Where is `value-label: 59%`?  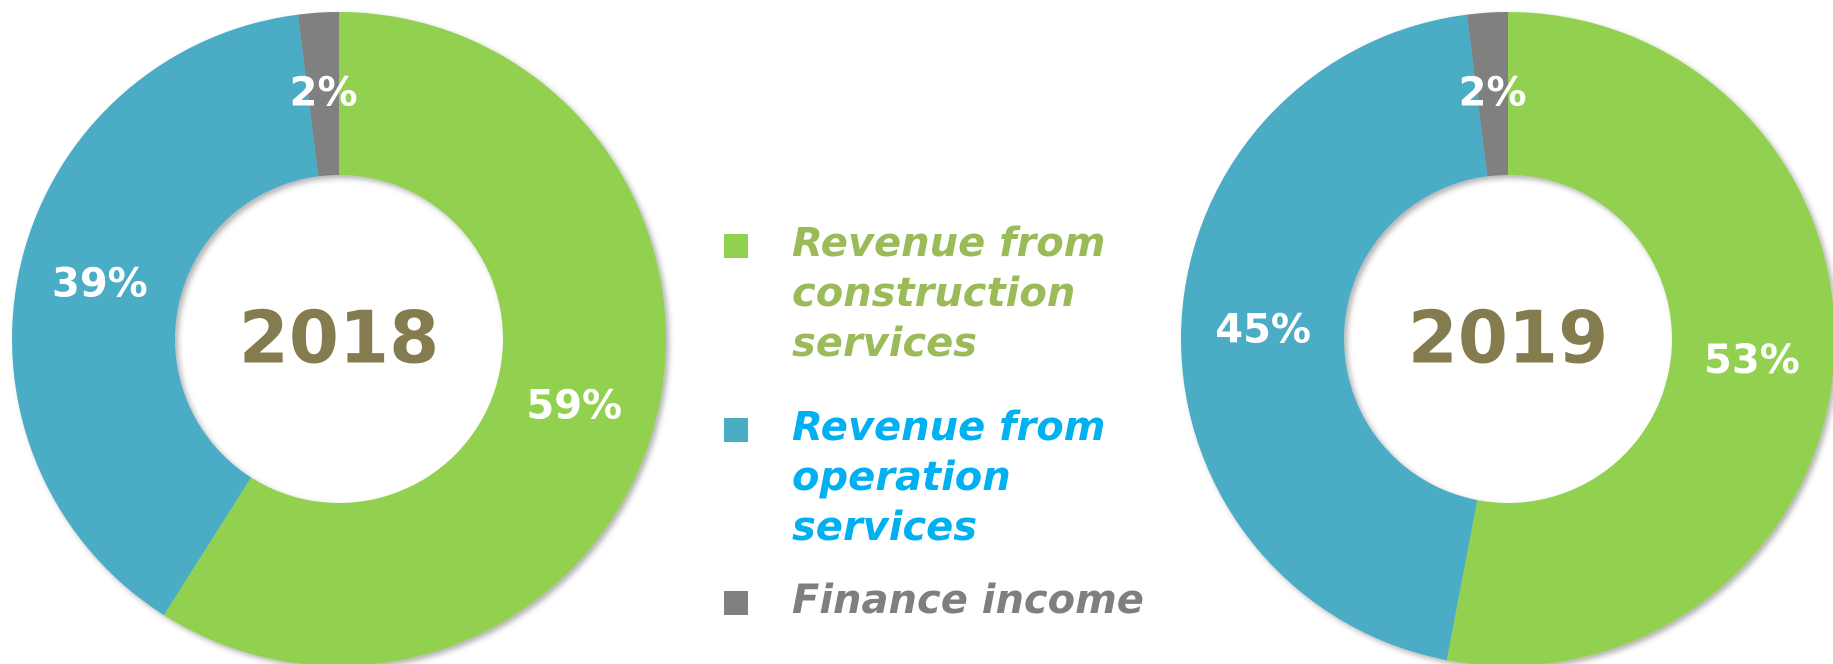
value-label: 59% is located at coordinates (574, 405).